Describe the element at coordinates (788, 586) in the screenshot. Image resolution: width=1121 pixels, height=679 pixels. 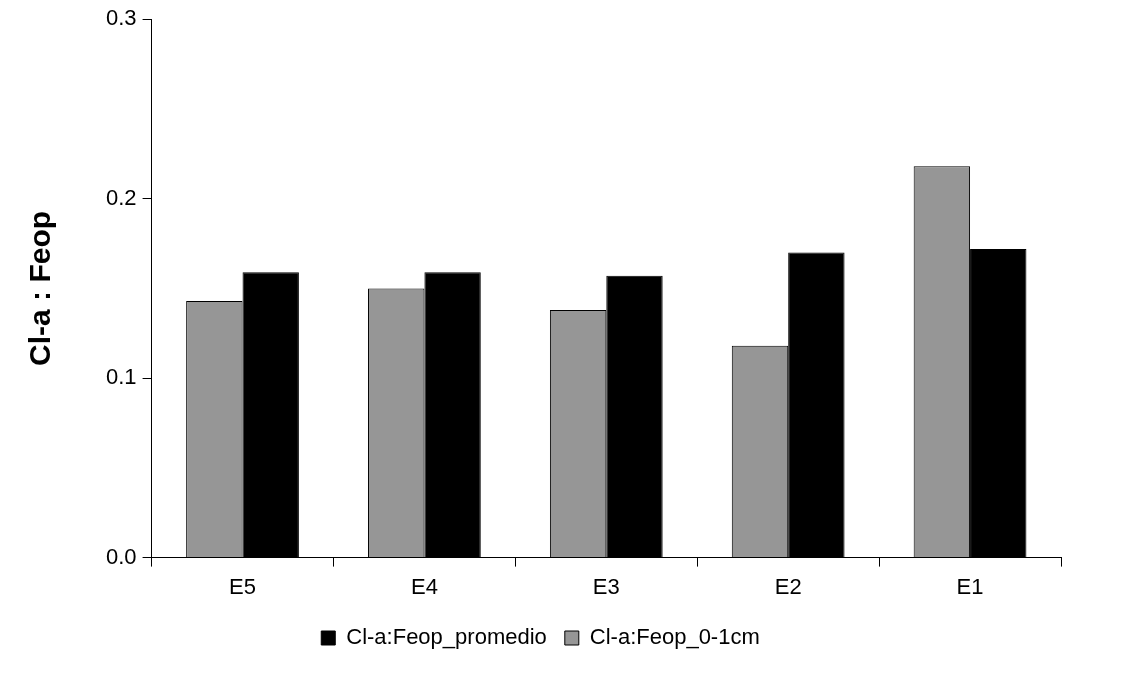
I see `x-tick-label: E2` at that location.